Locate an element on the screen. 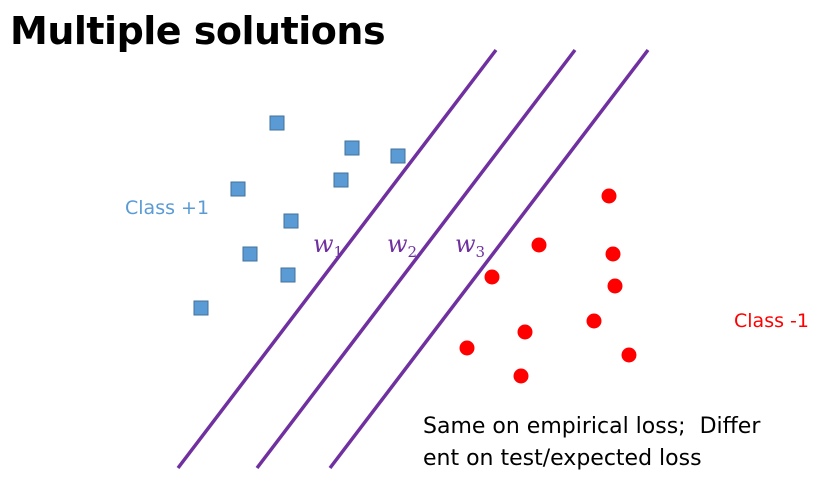  class-neg-label: Class -1 is located at coordinates (771, 321).